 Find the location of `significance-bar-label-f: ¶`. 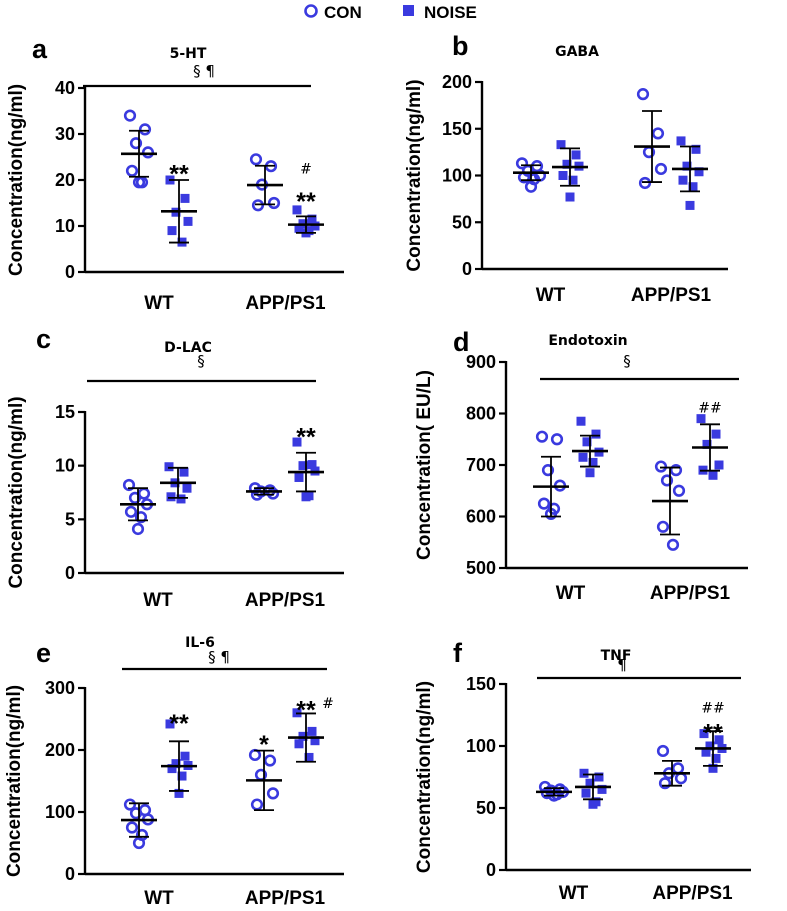

significance-bar-label-f: ¶ is located at coordinates (622, 665).